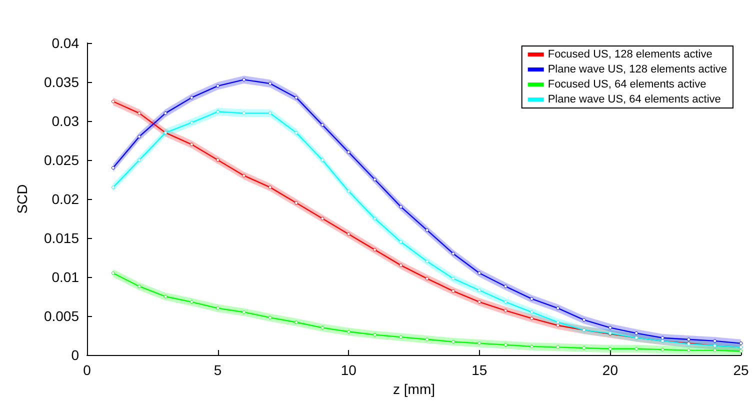 This screenshot has width=753, height=417. What do you see at coordinates (87, 370) in the screenshot?
I see `x-tick-label: 0` at bounding box center [87, 370].